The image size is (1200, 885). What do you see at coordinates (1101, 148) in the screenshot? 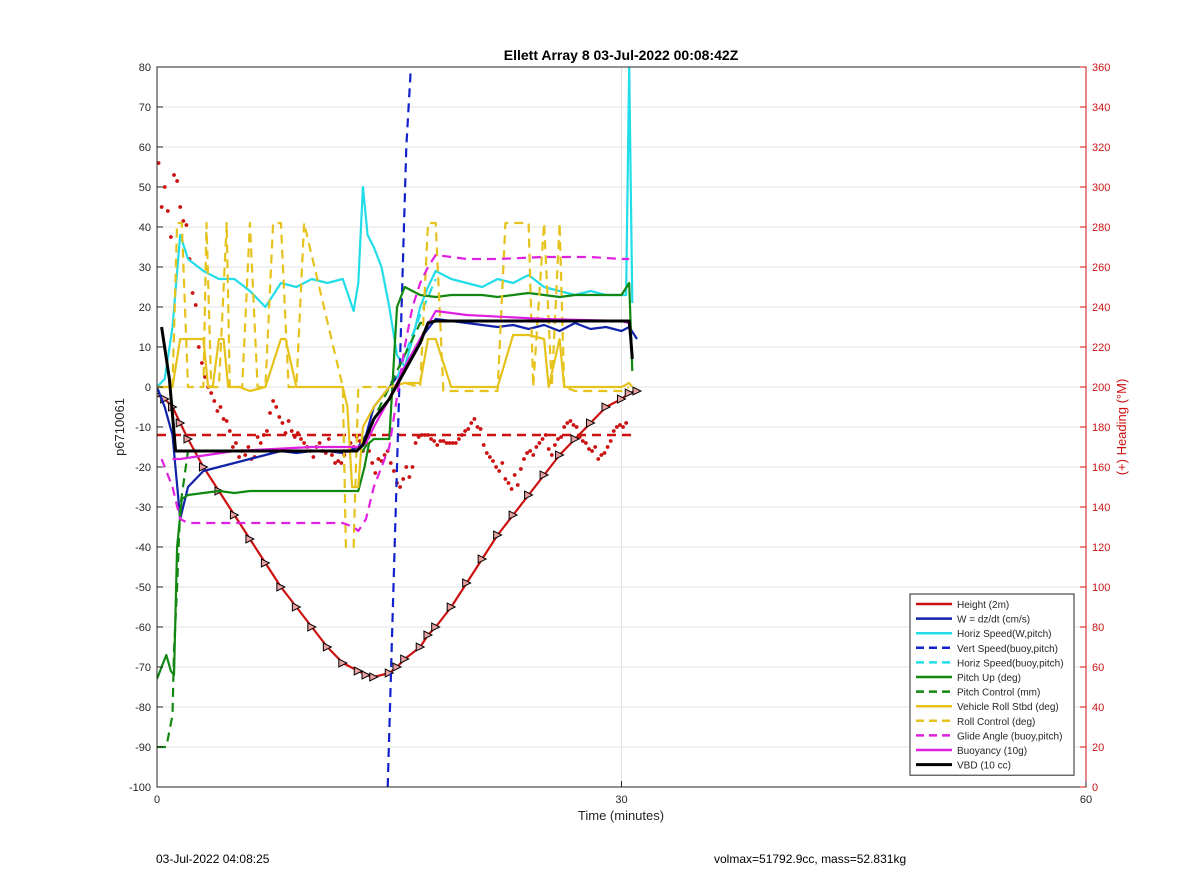
I see `y2-tick-label: 320` at bounding box center [1101, 148].